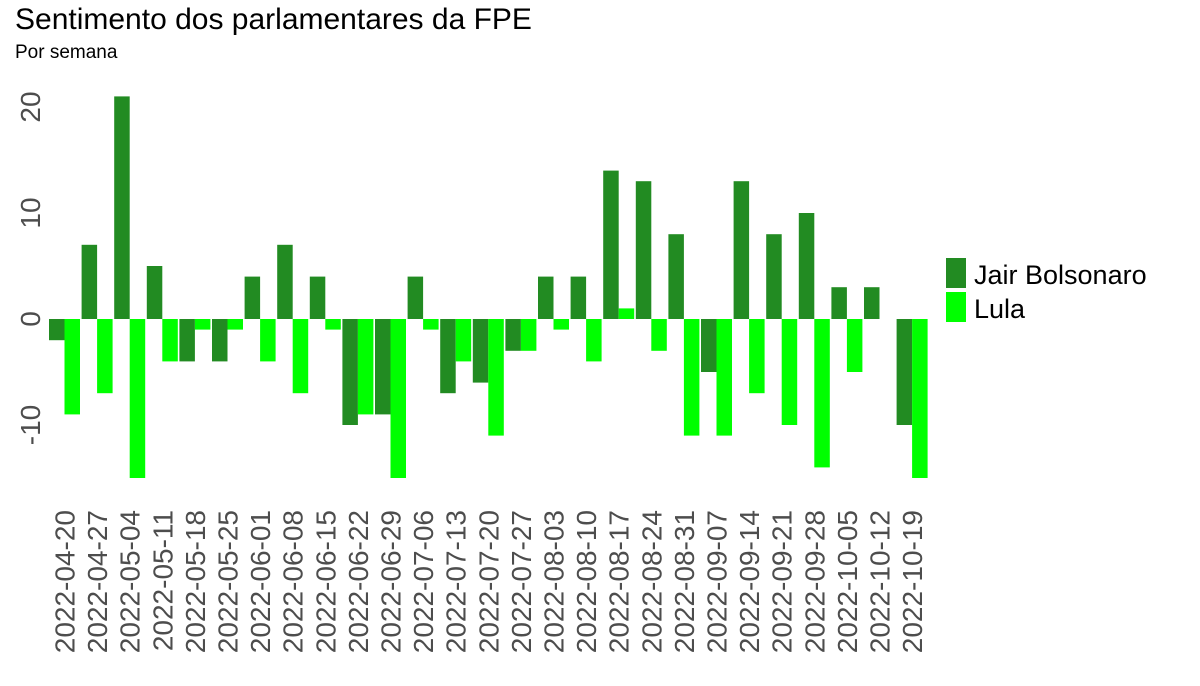 The width and height of the screenshot is (1200, 686). What do you see at coordinates (162, 580) in the screenshot?
I see `x-tick-label: 2022-05-11` at bounding box center [162, 580].